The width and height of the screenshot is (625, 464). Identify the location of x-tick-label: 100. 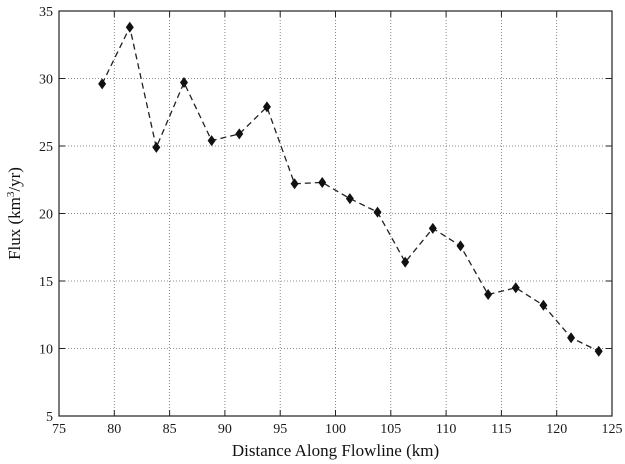
(335, 429).